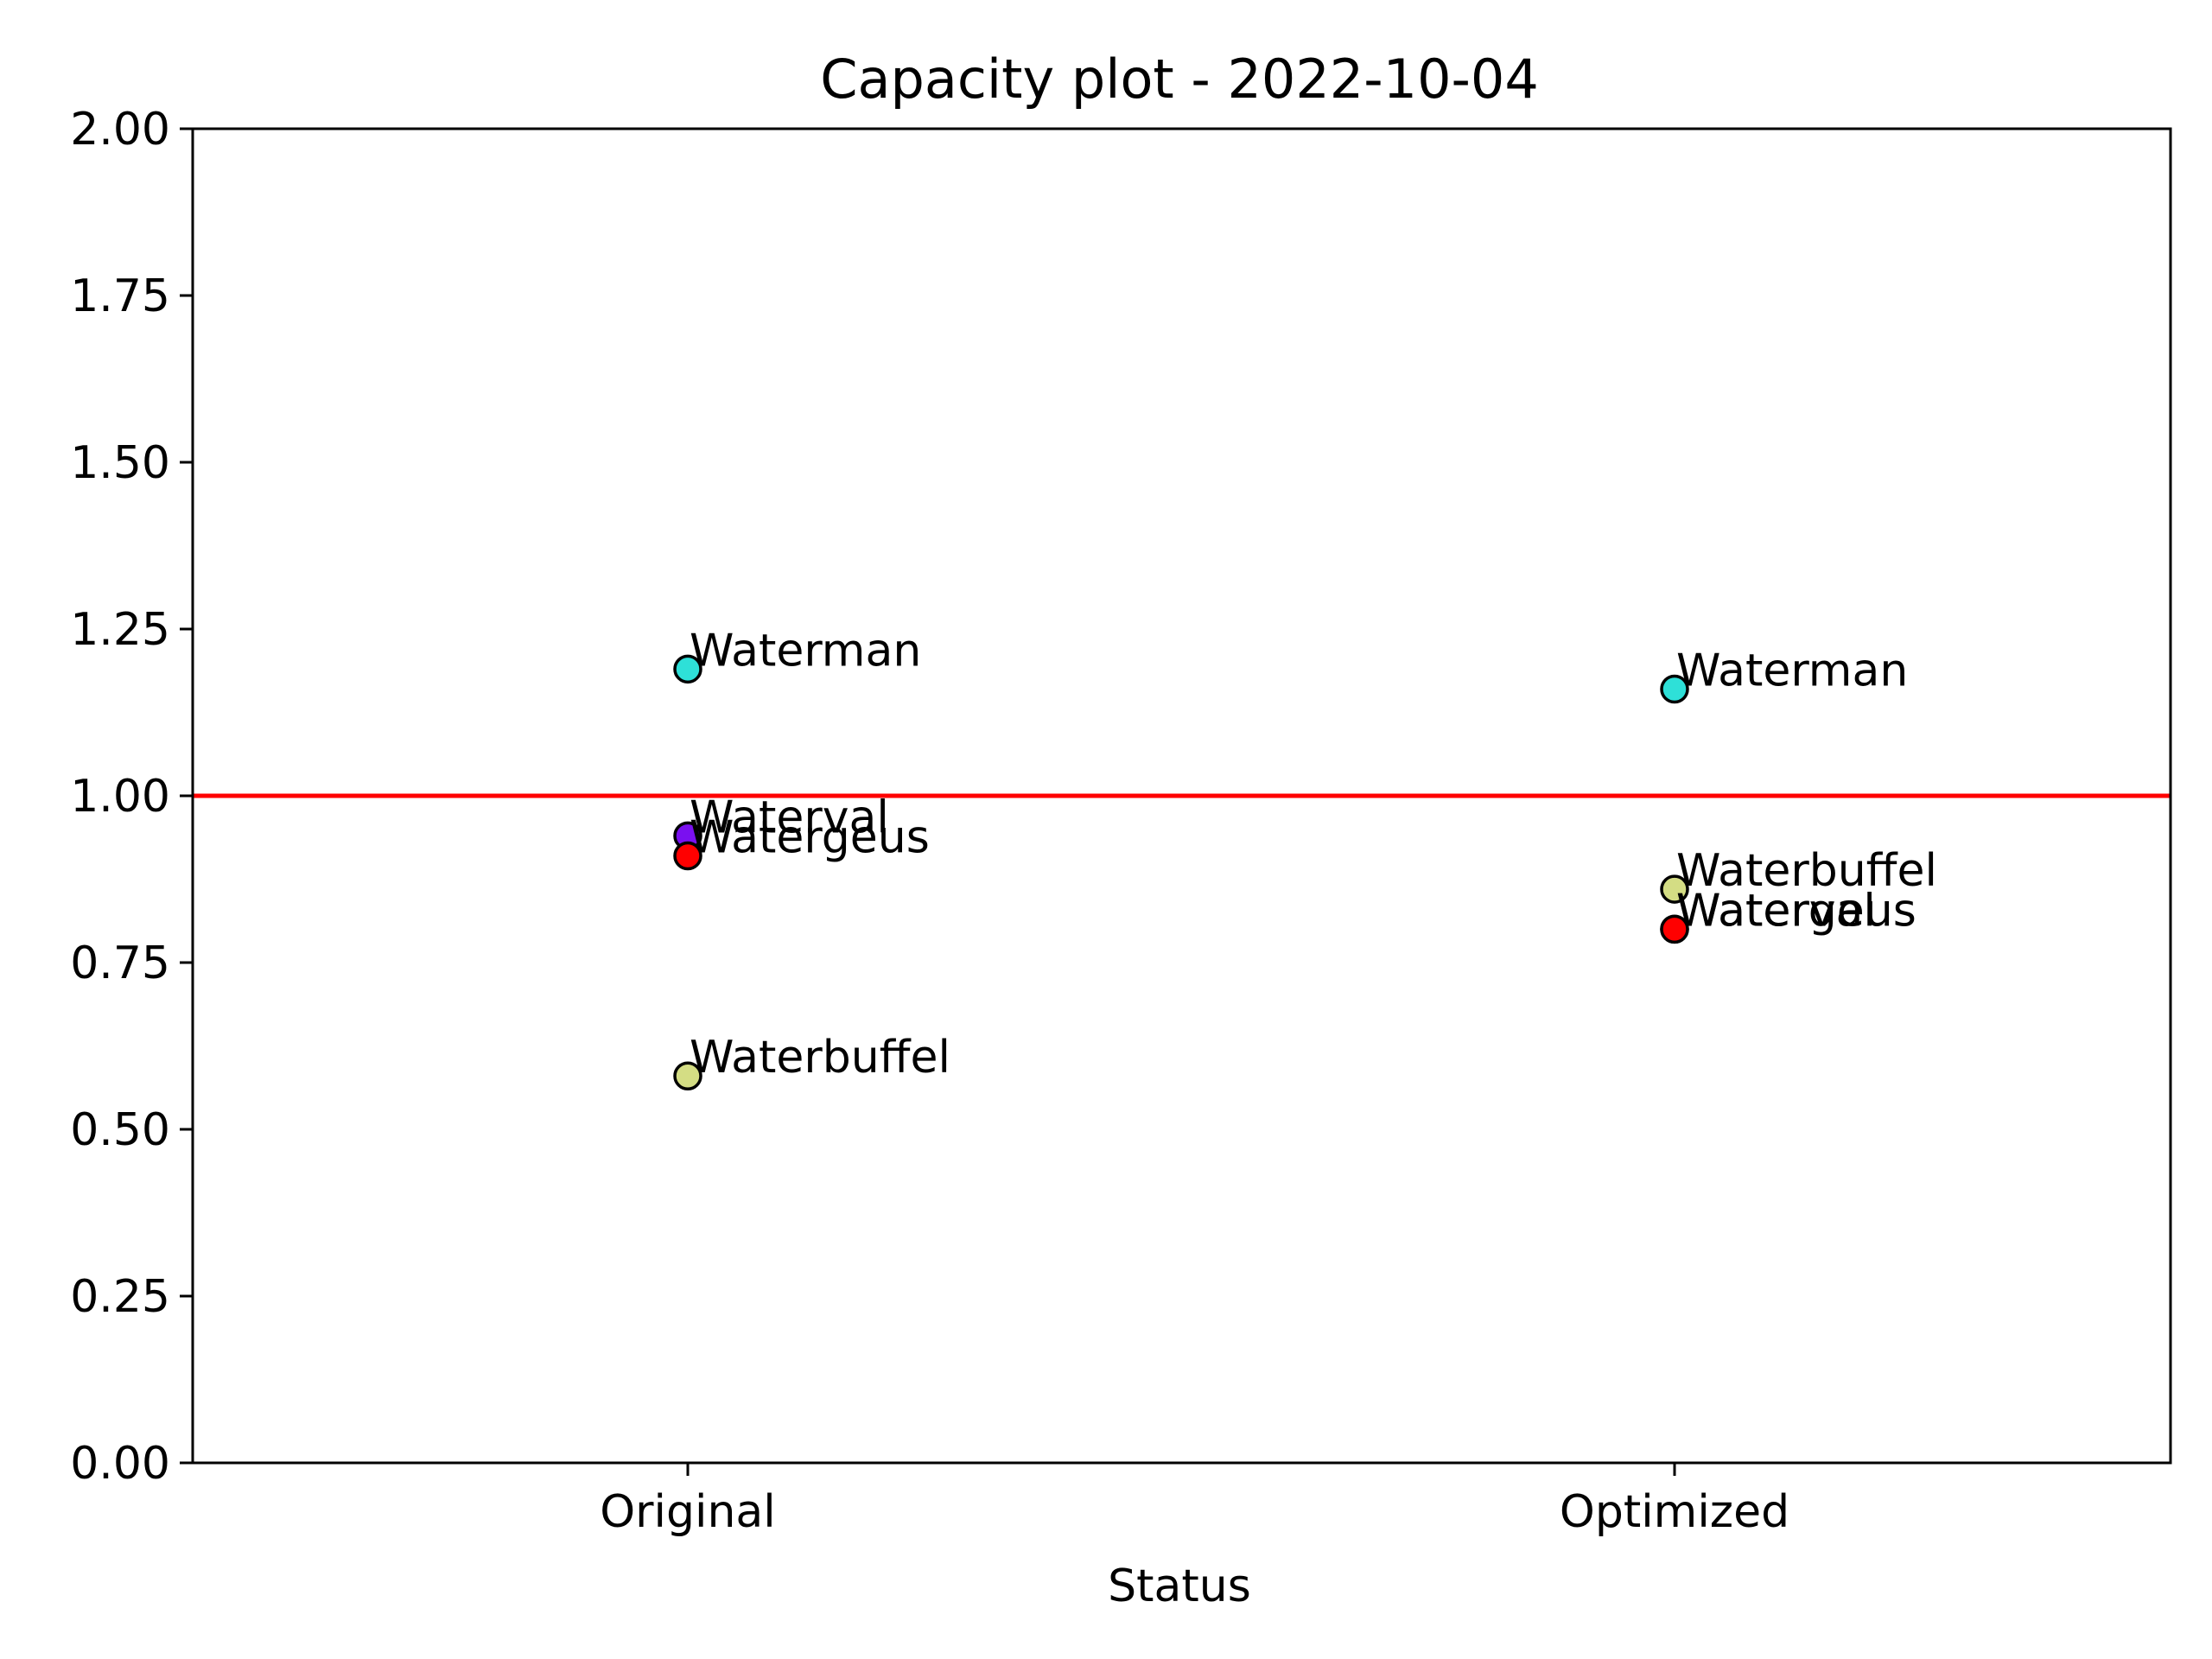  Describe the element at coordinates (1674, 1512) in the screenshot. I see `x-tick-label: Optimized` at that location.